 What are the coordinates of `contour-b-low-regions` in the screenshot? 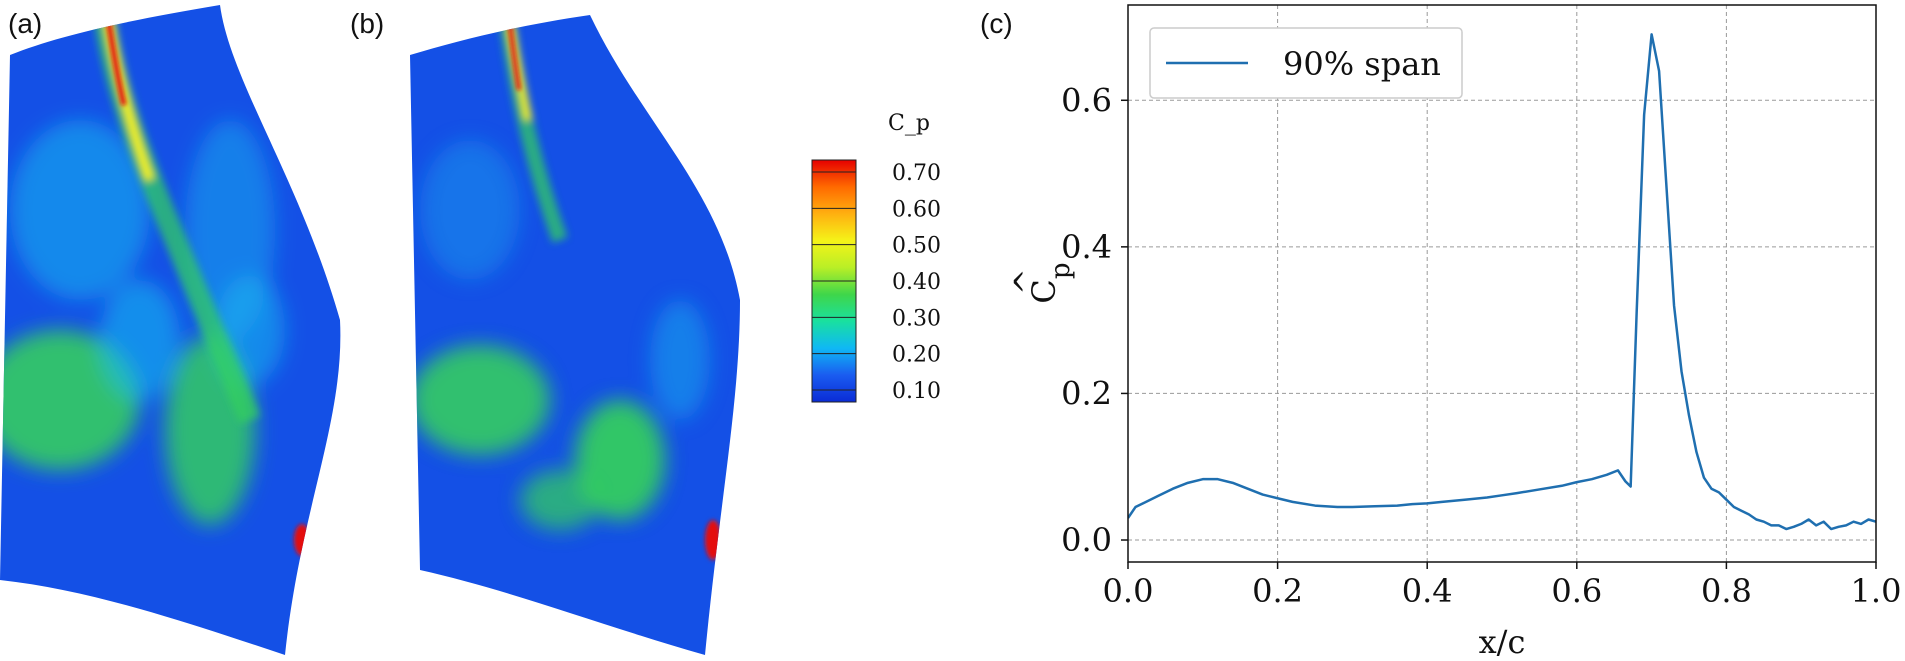 It's located at (560, 335).